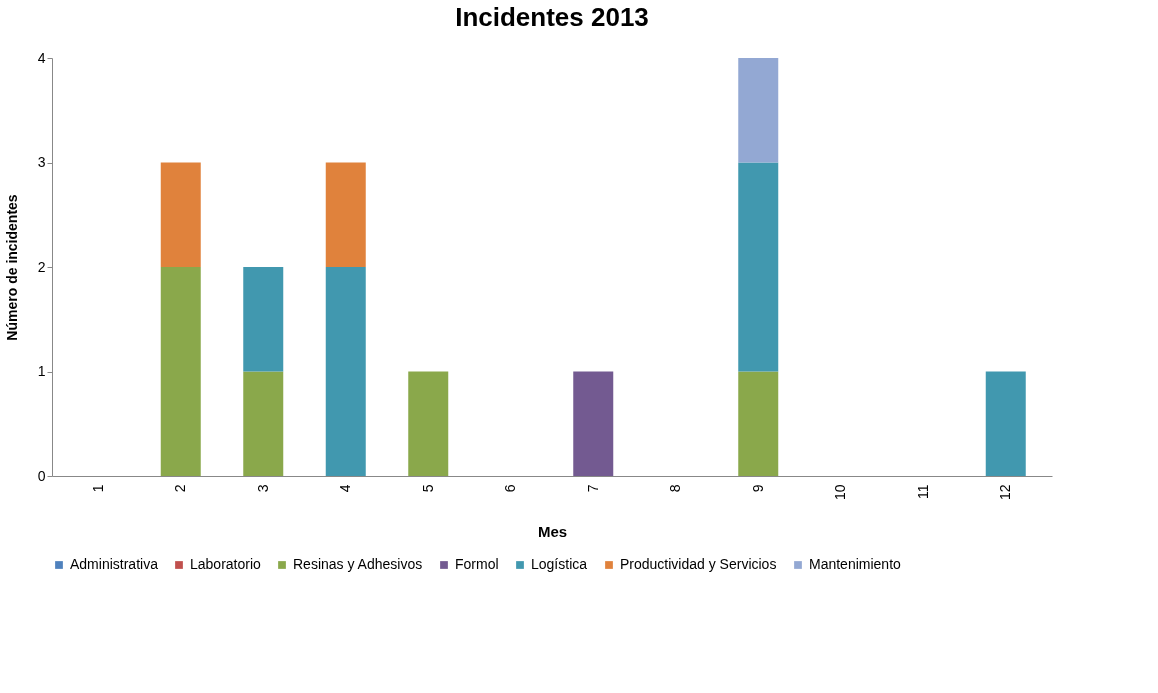  What do you see at coordinates (41, 57) in the screenshot?
I see `y-tick-label: 4` at bounding box center [41, 57].